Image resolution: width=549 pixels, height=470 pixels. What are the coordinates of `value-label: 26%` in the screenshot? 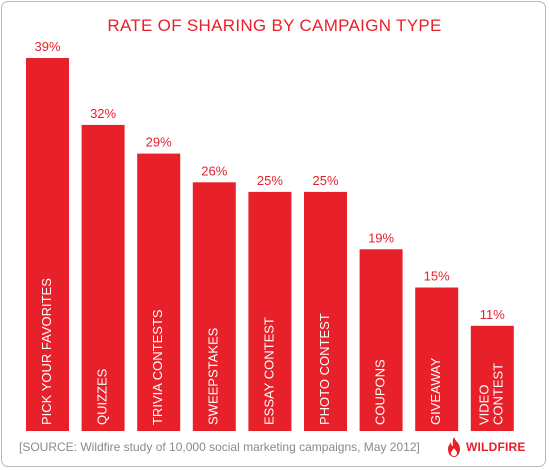 It's located at (214, 170).